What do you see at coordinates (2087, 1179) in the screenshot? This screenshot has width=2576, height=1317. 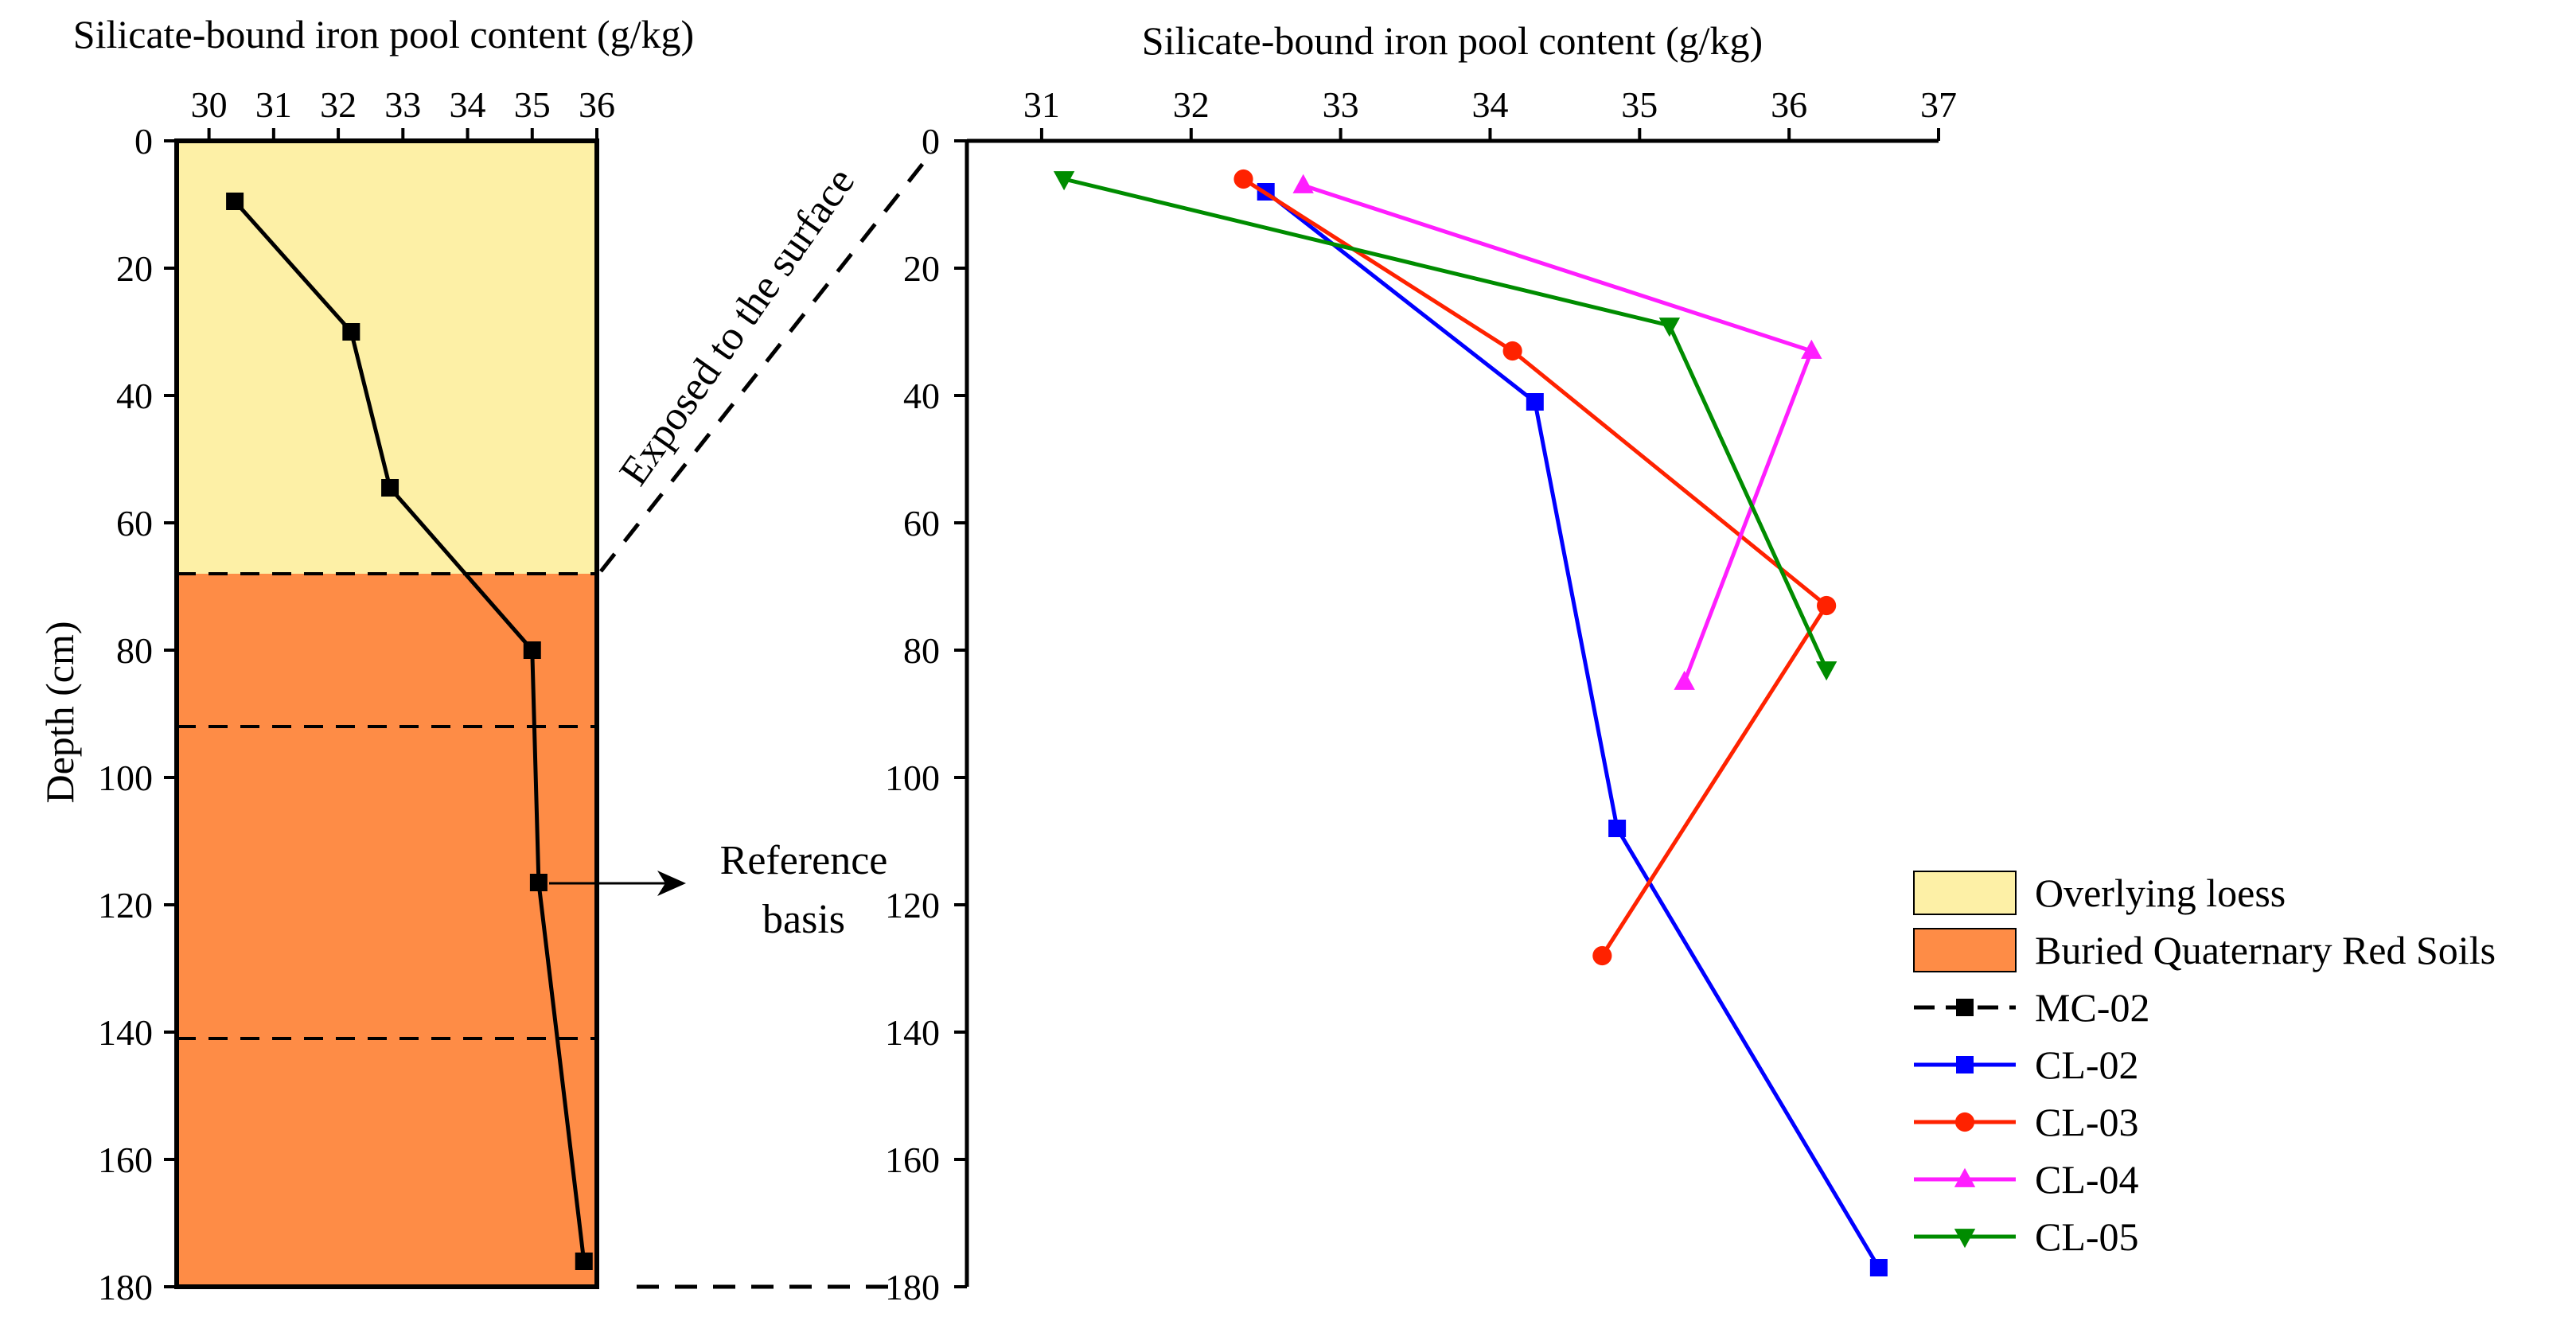 I see `legend-label-cl-04: CL-04` at bounding box center [2087, 1179].